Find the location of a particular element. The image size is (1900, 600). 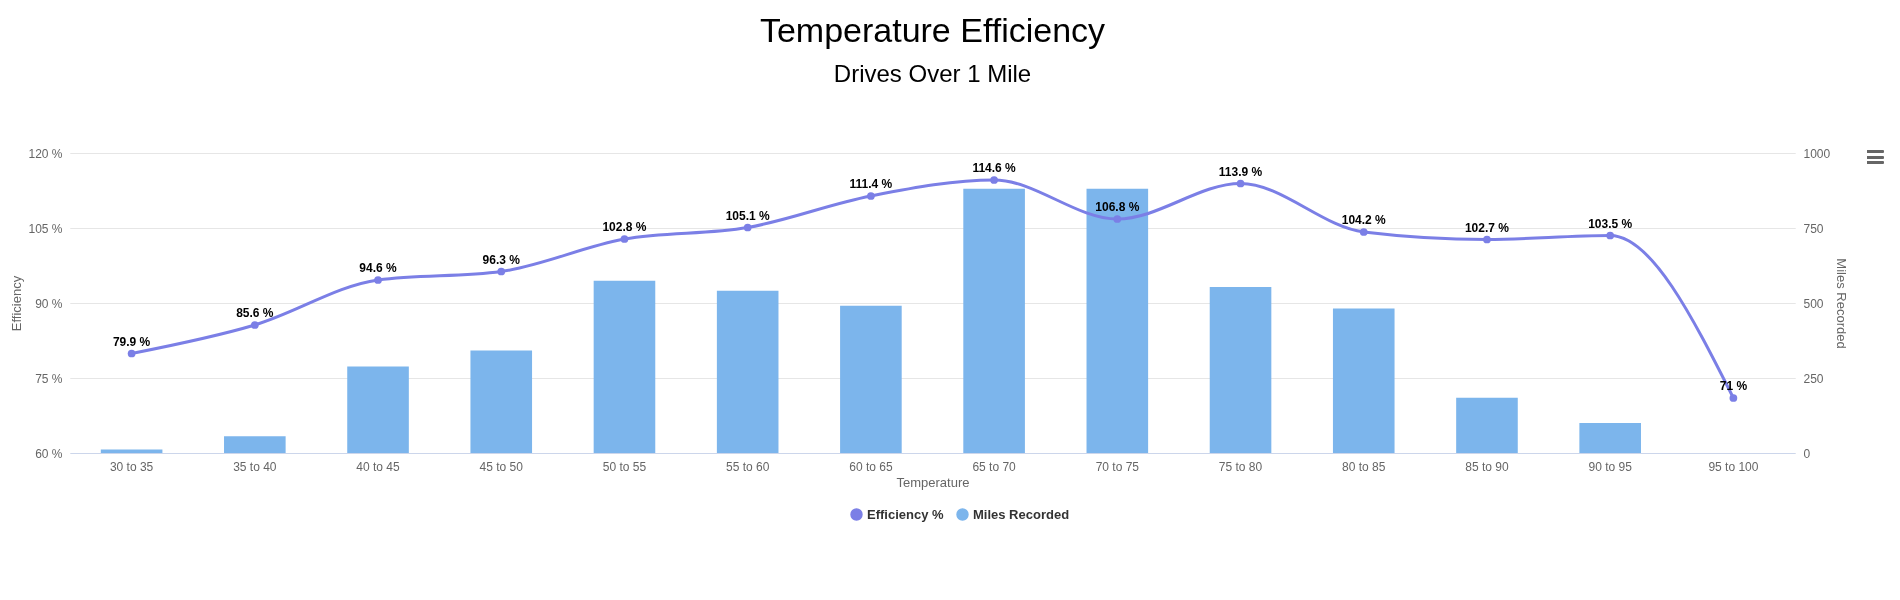

y2-tick-label: 500 is located at coordinates (1813, 303).